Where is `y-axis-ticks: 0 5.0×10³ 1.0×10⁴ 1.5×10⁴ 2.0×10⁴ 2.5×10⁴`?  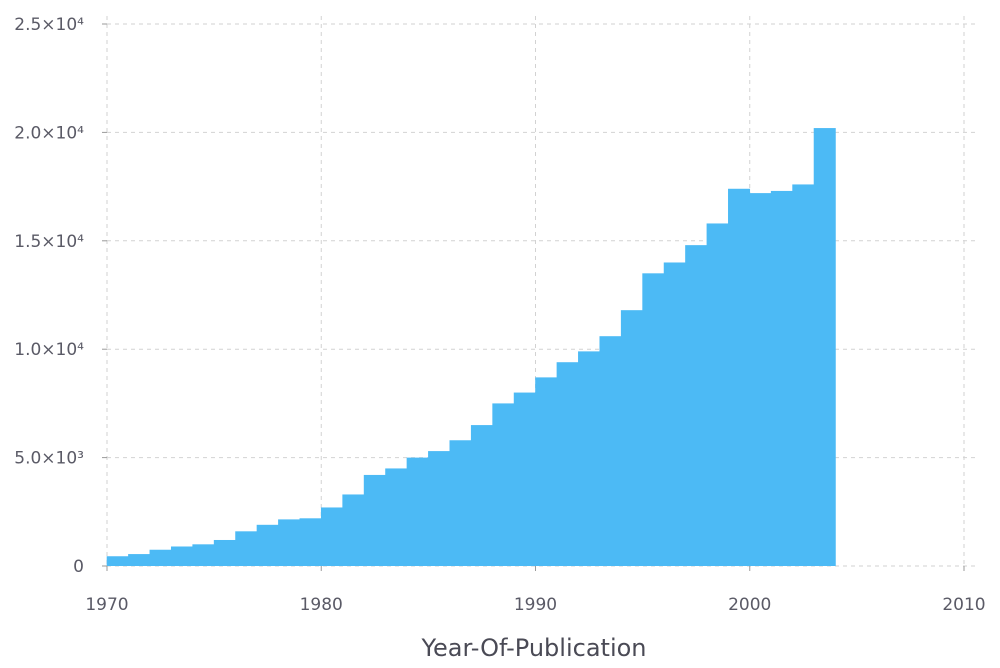
y-axis-ticks: 0 5.0×10³ 1.0×10⁴ 1.5×10⁴ 2.0×10⁴ 2.5×10⁴ is located at coordinates (60, 296).